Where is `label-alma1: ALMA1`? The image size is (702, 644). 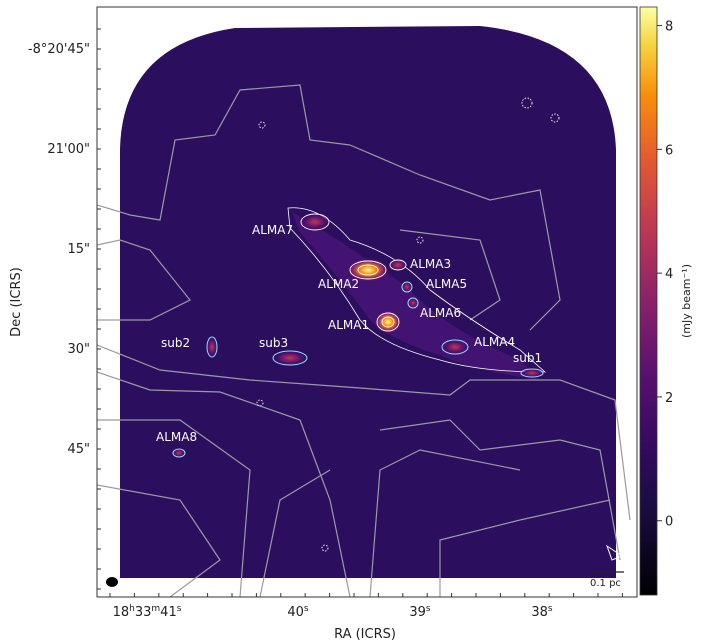
label-alma1: ALMA1 is located at coordinates (348, 325).